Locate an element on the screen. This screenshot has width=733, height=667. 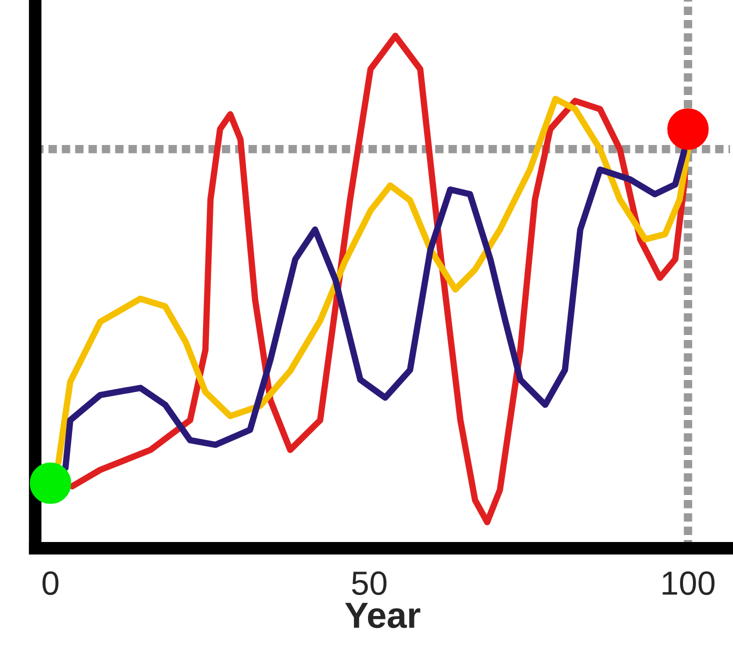
x-axis-title: Year is located at coordinates (382, 615).